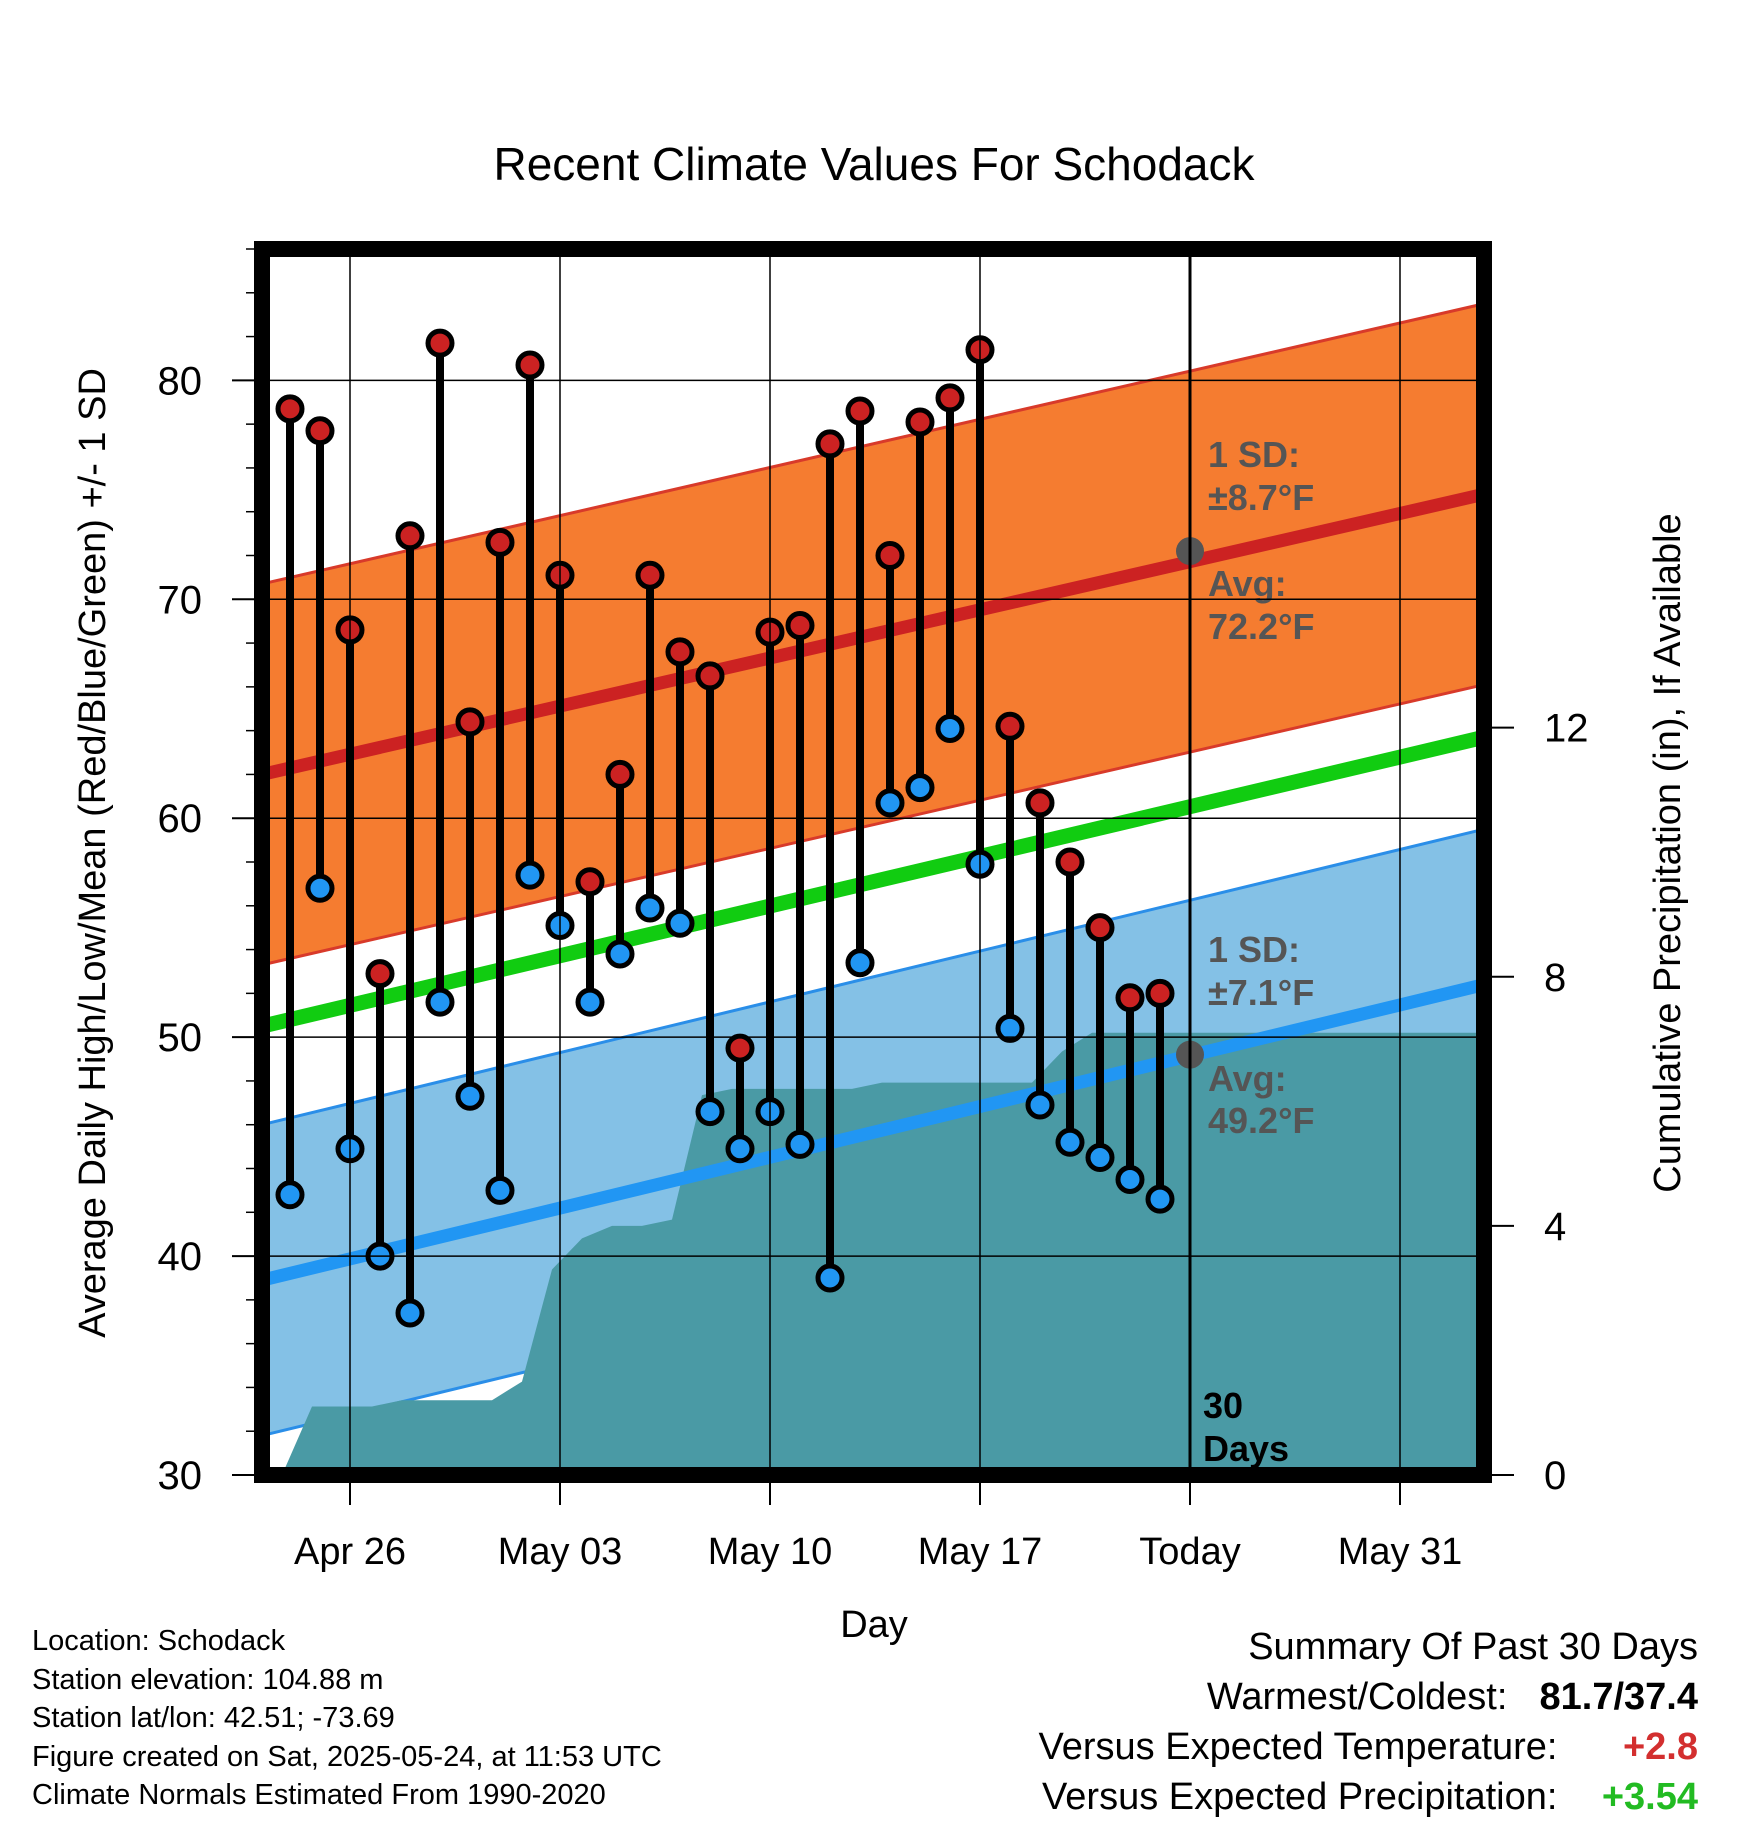 This screenshot has width=1748, height=1828. I want to click on chart-title: Recent Climate Values For Schodack, so click(874, 164).